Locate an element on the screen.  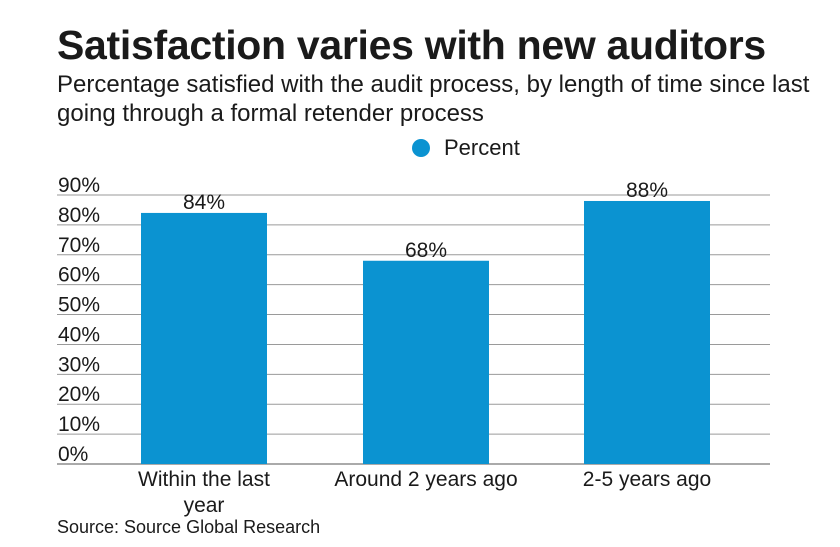
category-label: Within the last year is located at coordinates (204, 492).